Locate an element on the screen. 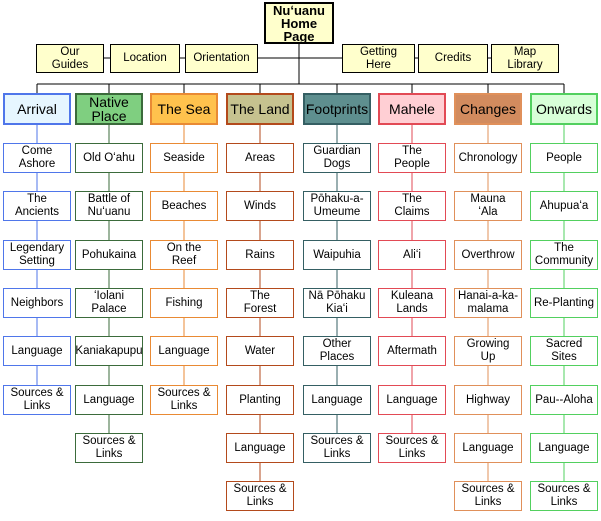 This screenshot has height=521, width=601. page-box-mauna-ala: Mauna ʻAla is located at coordinates (488, 206).